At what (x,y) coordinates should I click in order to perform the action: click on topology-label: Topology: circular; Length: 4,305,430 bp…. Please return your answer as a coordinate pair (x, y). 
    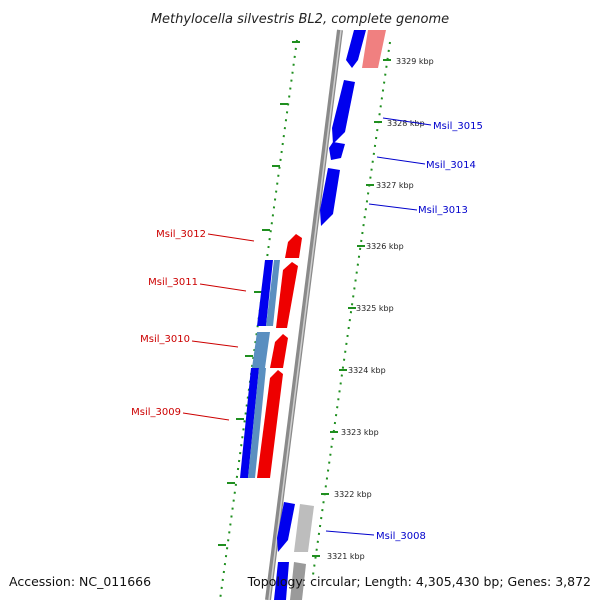
    Looking at the image, I should click on (419, 581).